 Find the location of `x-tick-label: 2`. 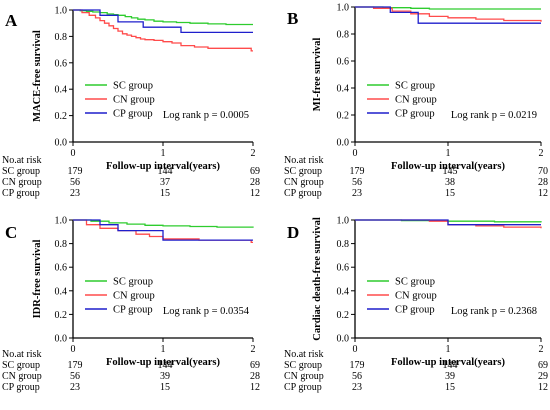

x-tick-label: 2 is located at coordinates (541, 349).